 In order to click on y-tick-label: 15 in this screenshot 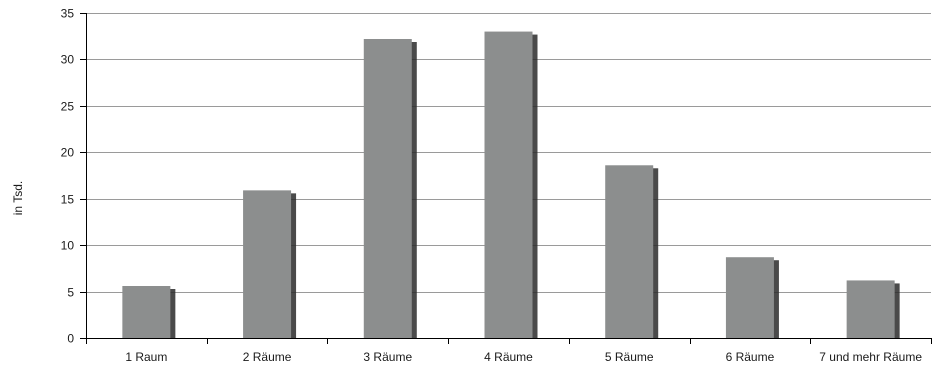, I will do `click(68, 200)`.